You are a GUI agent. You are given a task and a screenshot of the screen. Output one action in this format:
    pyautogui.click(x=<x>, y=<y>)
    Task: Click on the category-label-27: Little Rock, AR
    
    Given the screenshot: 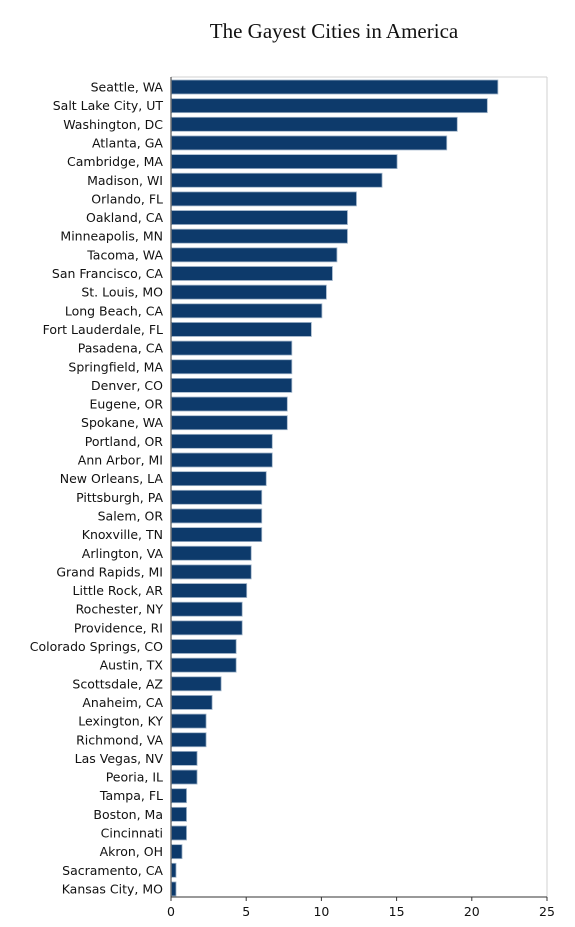 What is the action you would take?
    pyautogui.click(x=118, y=590)
    